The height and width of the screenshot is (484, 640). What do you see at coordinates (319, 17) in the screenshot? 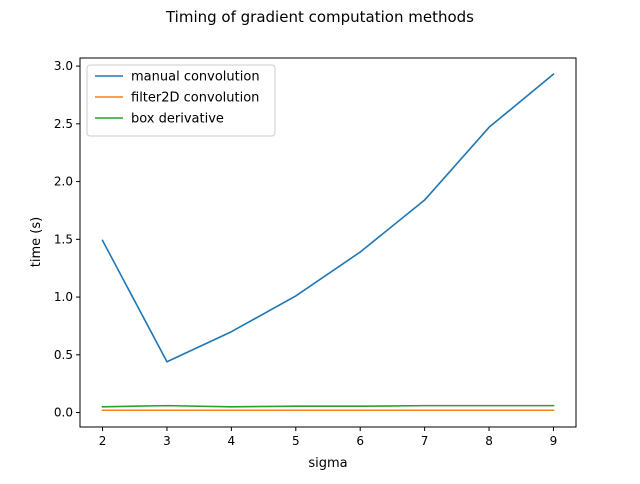
I see `chart-title: Timing of gradient computation methods` at bounding box center [319, 17].